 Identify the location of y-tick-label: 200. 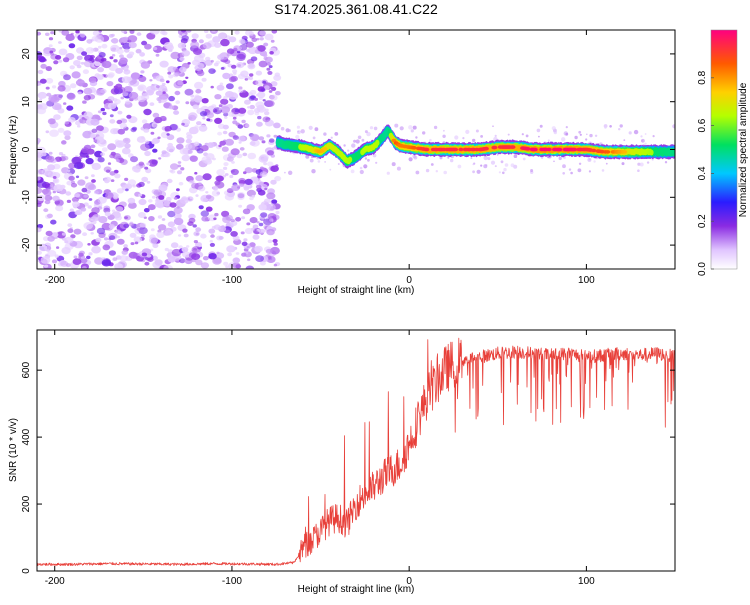
(26, 503).